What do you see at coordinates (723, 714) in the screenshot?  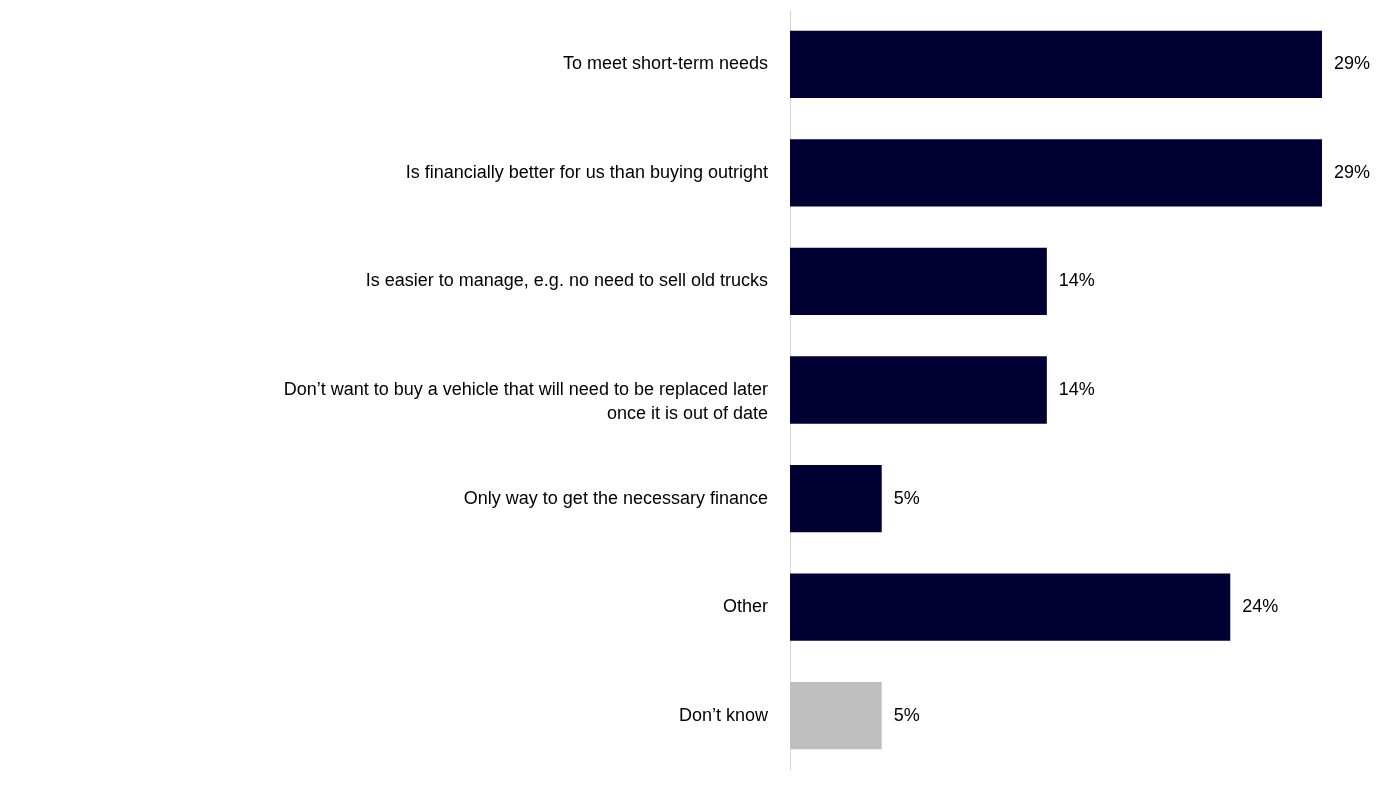 I see `y-tick-label: Don’t know` at bounding box center [723, 714].